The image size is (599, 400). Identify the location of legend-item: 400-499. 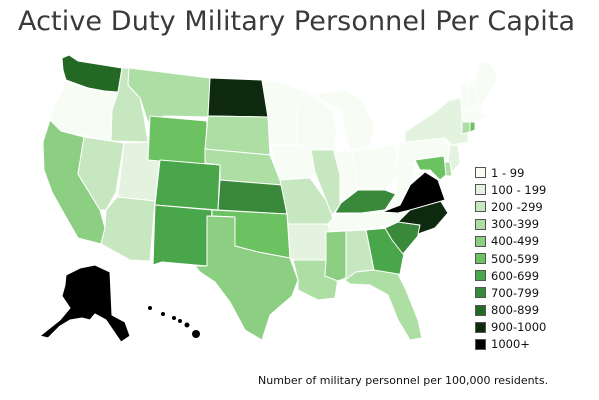
(510, 241).